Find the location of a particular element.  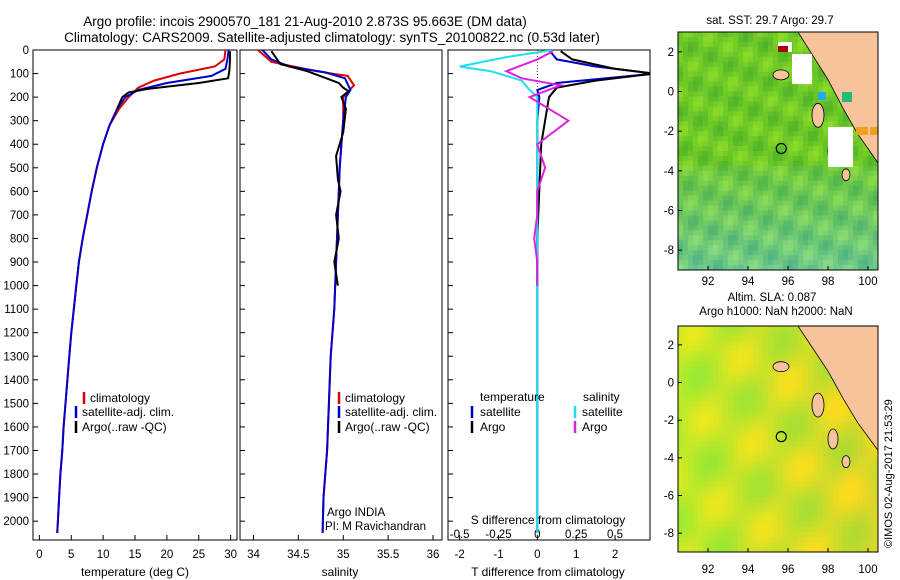

x-tick-label: 20 is located at coordinates (166, 555).